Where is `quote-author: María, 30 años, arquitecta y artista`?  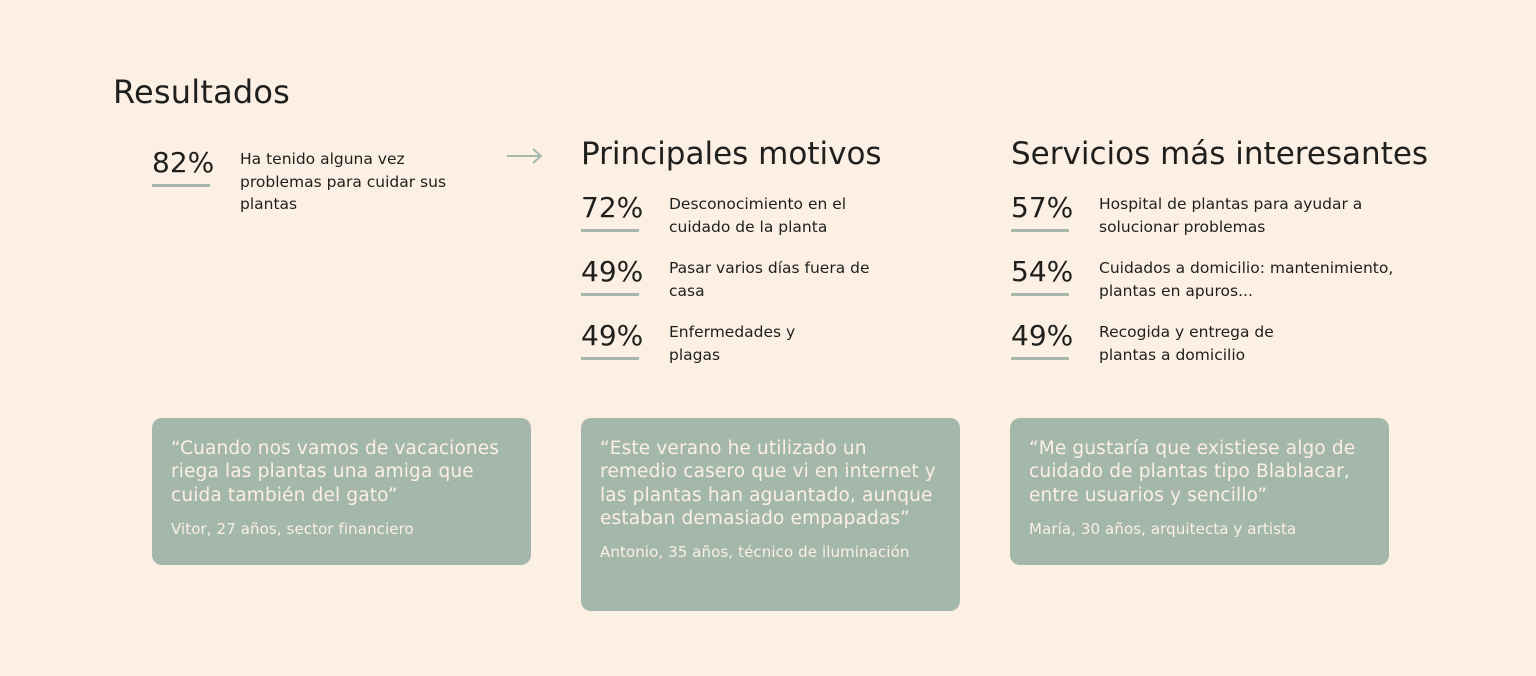 quote-author: María, 30 años, arquitecta y artista is located at coordinates (1163, 528).